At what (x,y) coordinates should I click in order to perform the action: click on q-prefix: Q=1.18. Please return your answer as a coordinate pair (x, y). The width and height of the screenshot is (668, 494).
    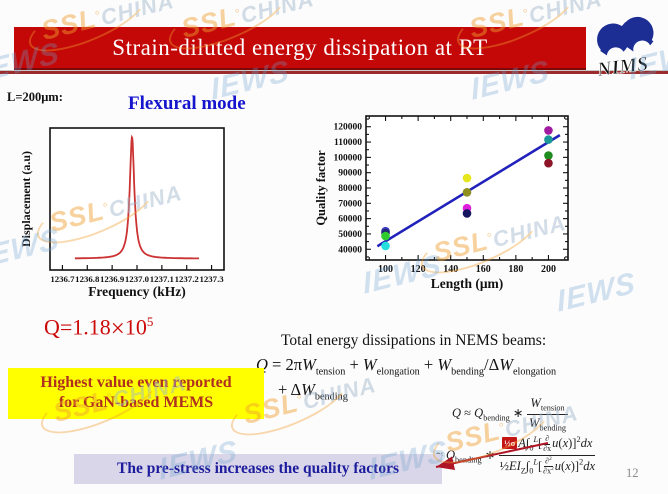
    Looking at the image, I should click on (77, 327).